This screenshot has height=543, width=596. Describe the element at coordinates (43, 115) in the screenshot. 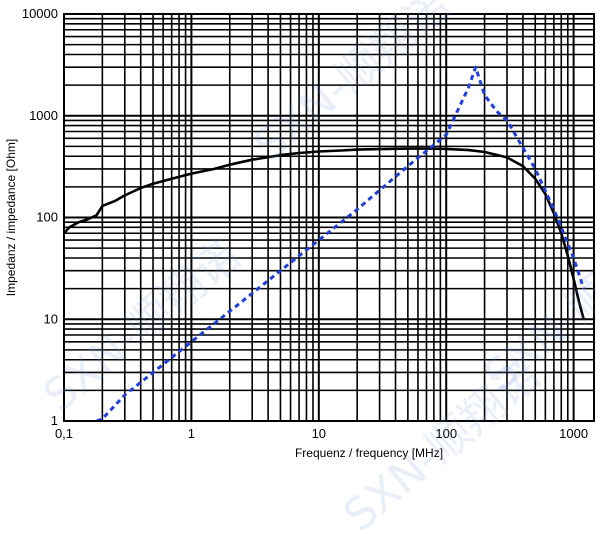

I see `y-tick-label: 1000` at that location.